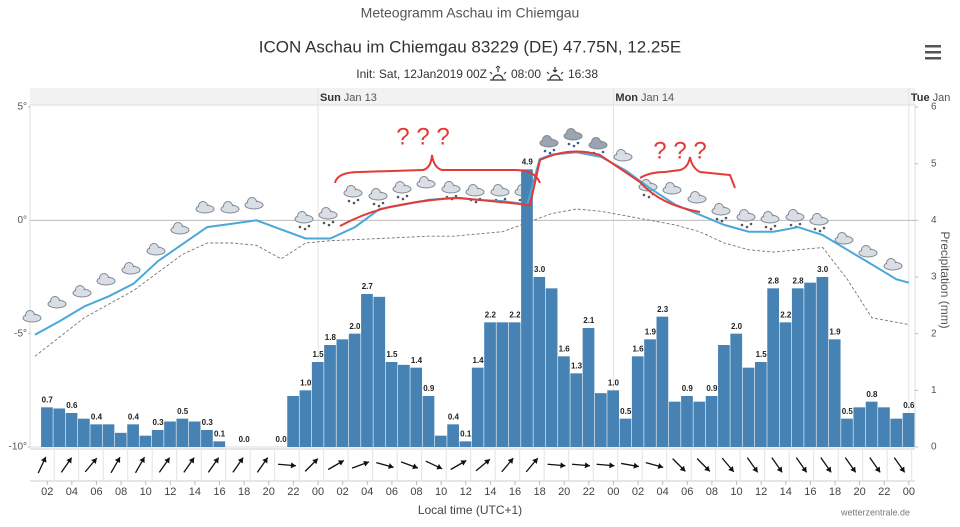 The width and height of the screenshot is (960, 527). Describe the element at coordinates (909, 492) in the screenshot. I see `x-tick-label: 00` at that location.